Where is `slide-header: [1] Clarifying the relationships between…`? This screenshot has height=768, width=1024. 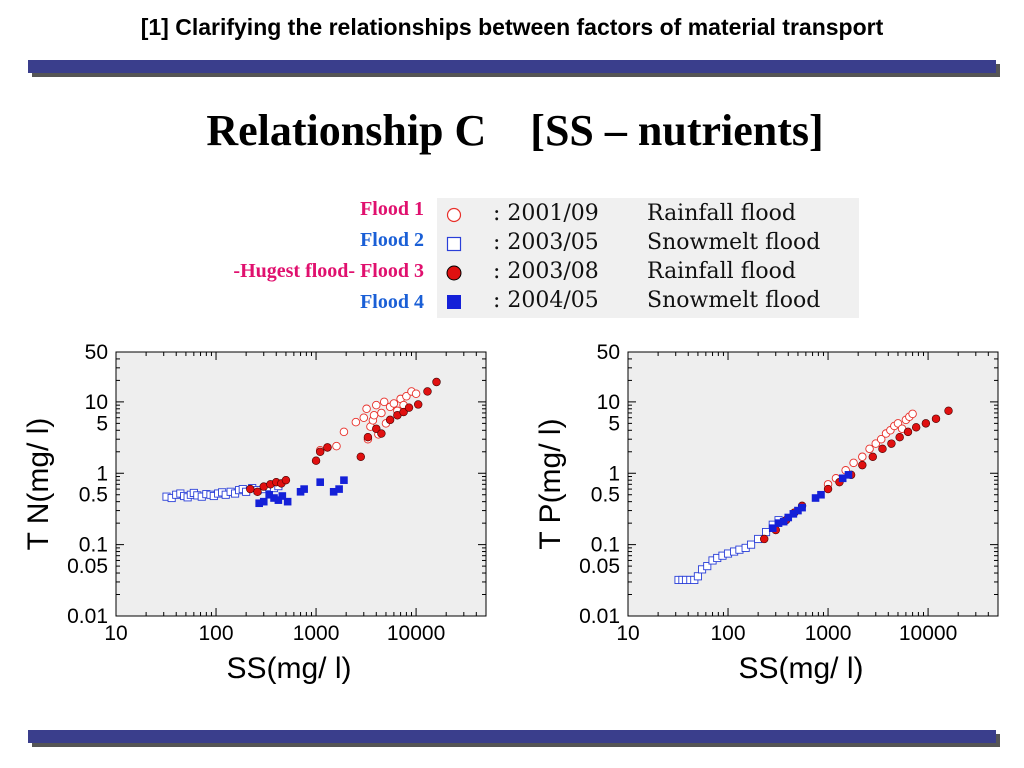
slide-header: [1] Clarifying the relationships between… is located at coordinates (512, 27).